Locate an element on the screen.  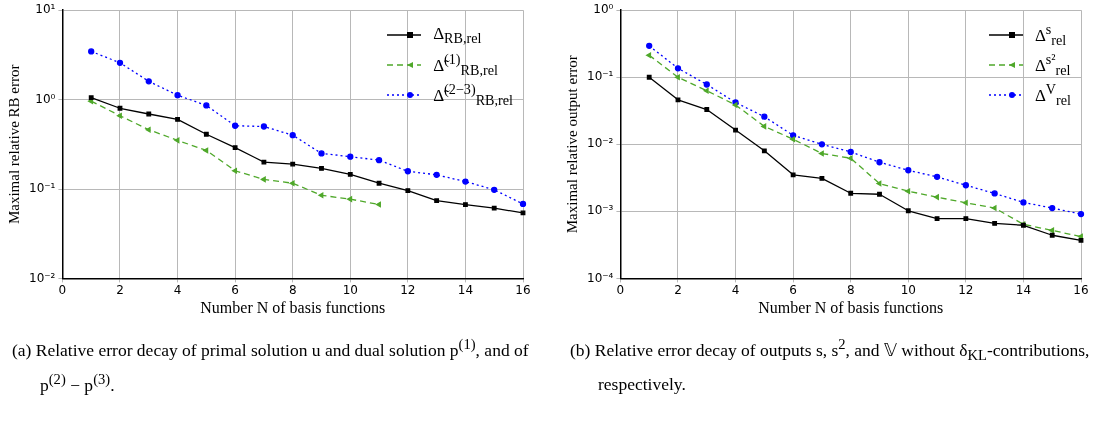
y-tick-label: 10¹ is located at coordinates (45, 9).